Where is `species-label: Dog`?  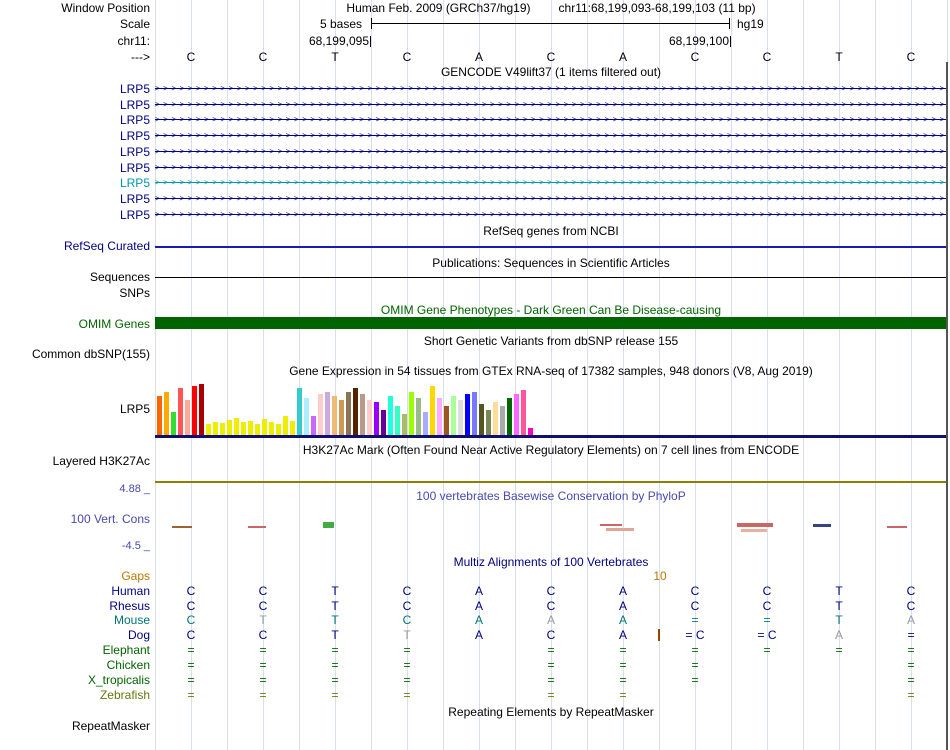
species-label: Dog is located at coordinates (138, 635).